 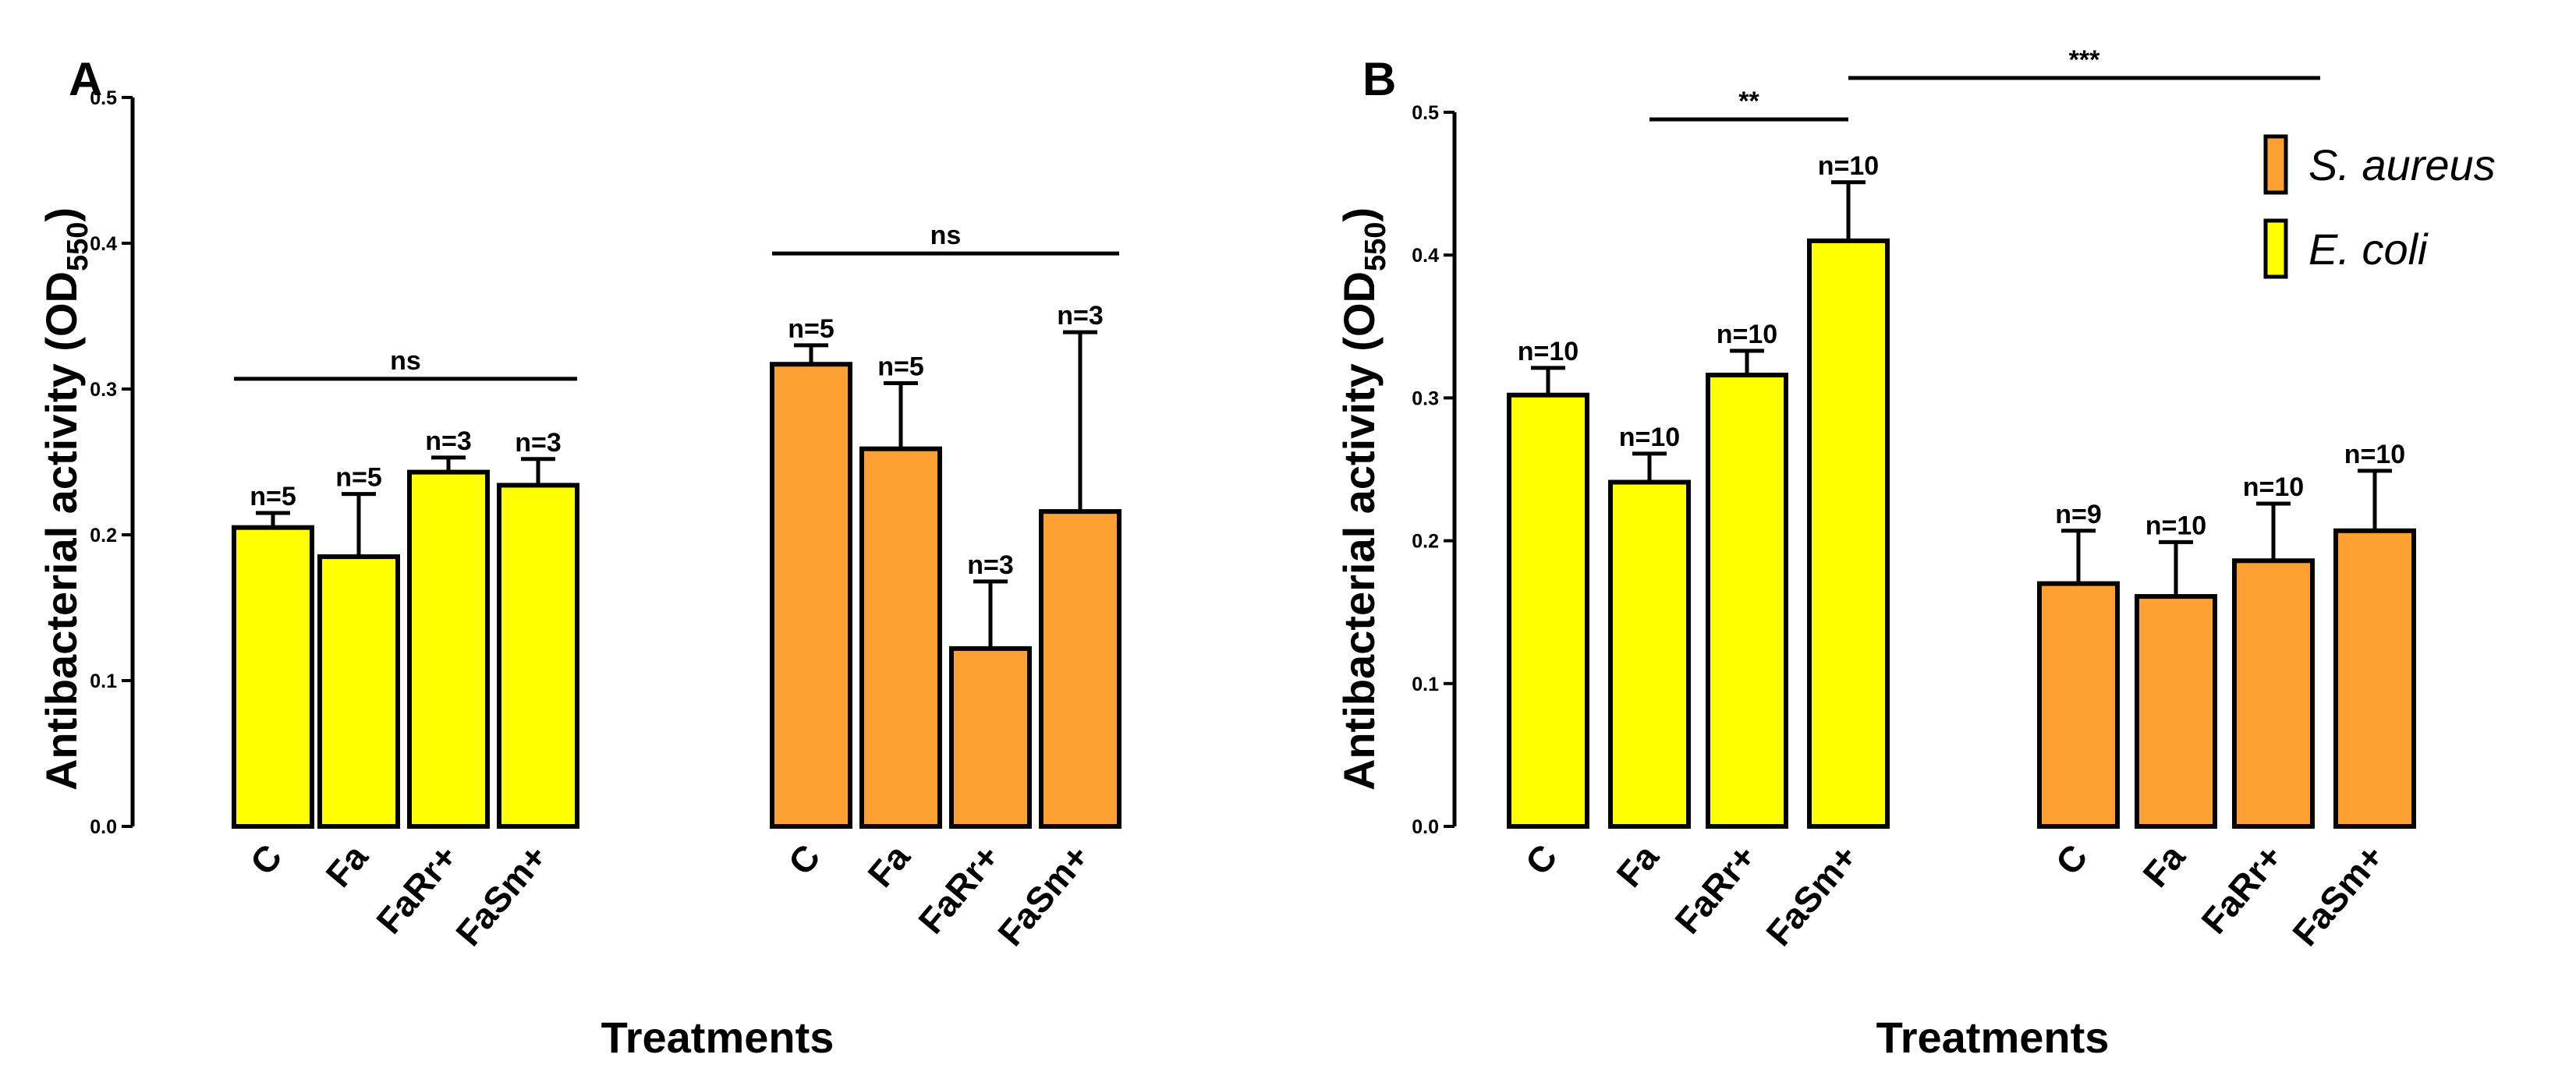 I want to click on panel-b-letter: B, so click(x=1379, y=79).